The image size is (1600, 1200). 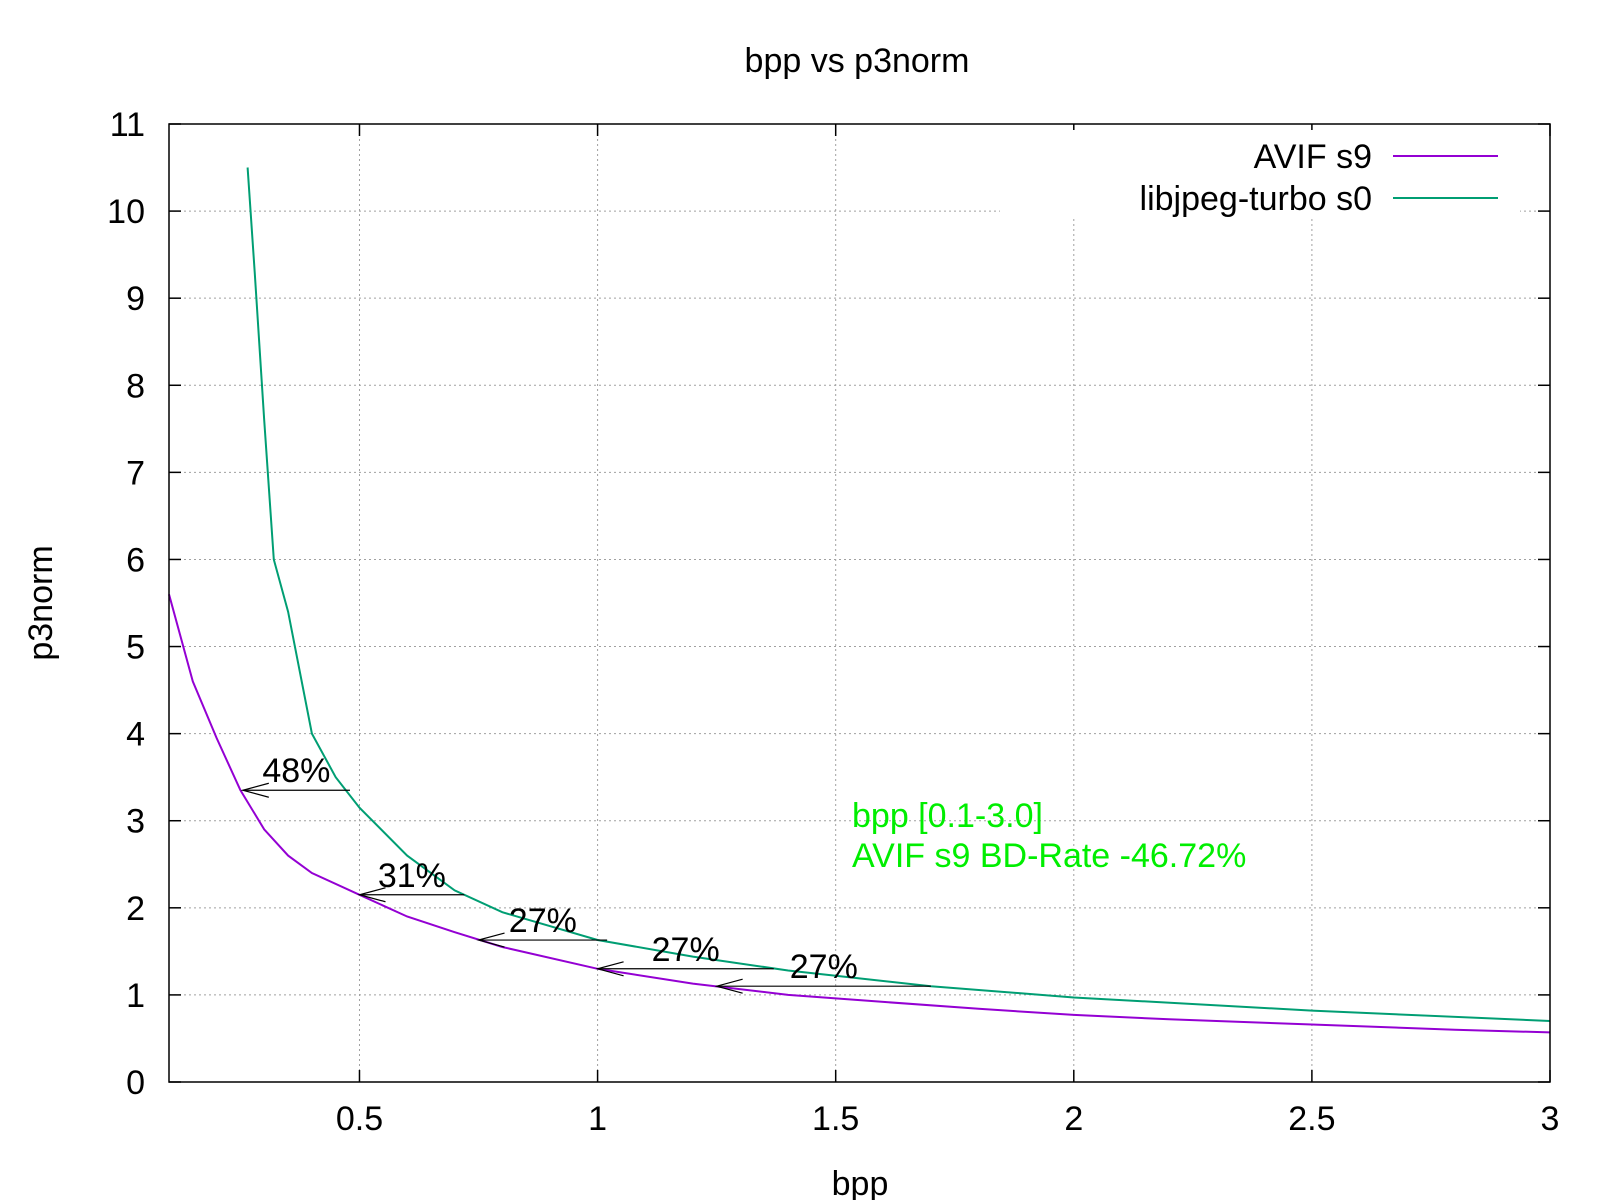 What do you see at coordinates (135, 386) in the screenshot?
I see `y-tick-label: 8` at bounding box center [135, 386].